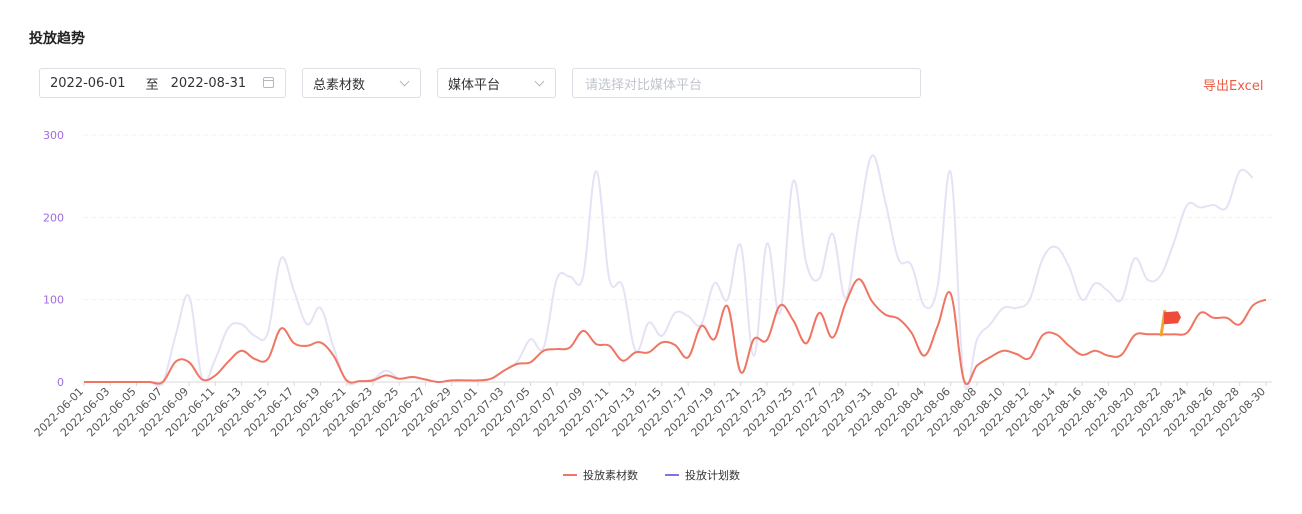 The width and height of the screenshot is (1302, 514). What do you see at coordinates (53, 135) in the screenshot?
I see `y-tick-label: 300` at bounding box center [53, 135].